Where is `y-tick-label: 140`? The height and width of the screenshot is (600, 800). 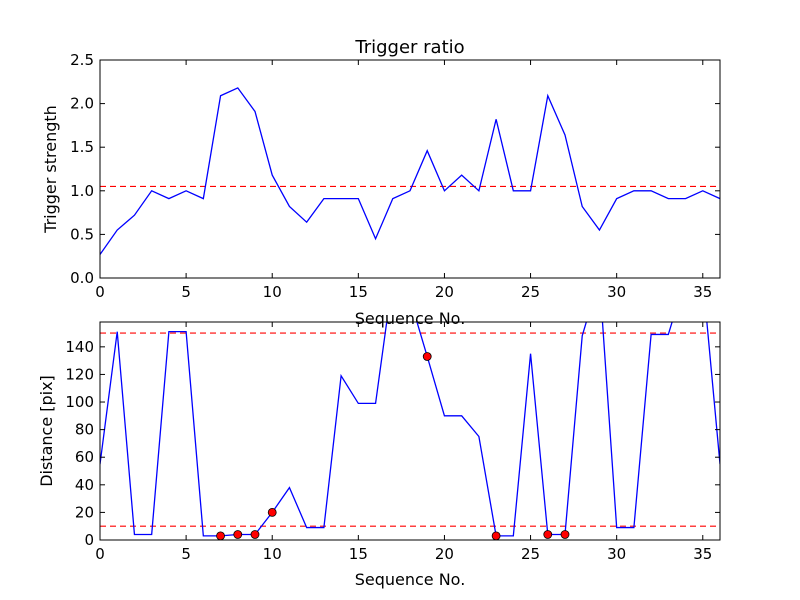
y-tick-label: 140 is located at coordinates (79, 347).